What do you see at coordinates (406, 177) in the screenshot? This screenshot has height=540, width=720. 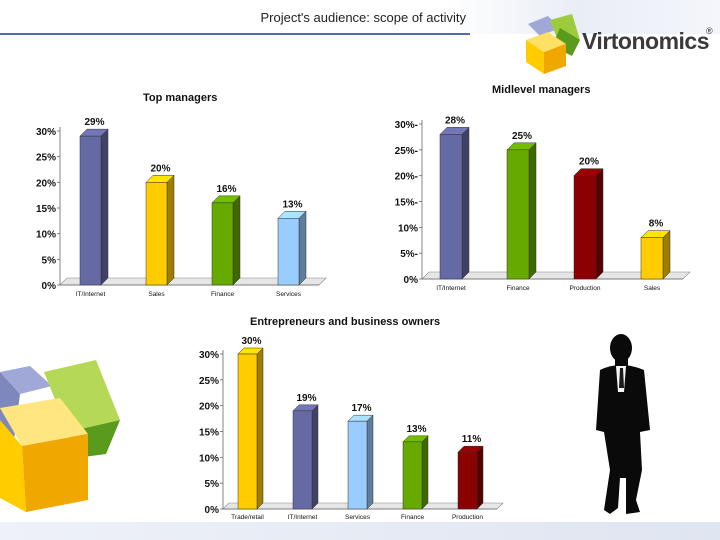 I see `chart-2-y-tick: 20%-` at bounding box center [406, 177].